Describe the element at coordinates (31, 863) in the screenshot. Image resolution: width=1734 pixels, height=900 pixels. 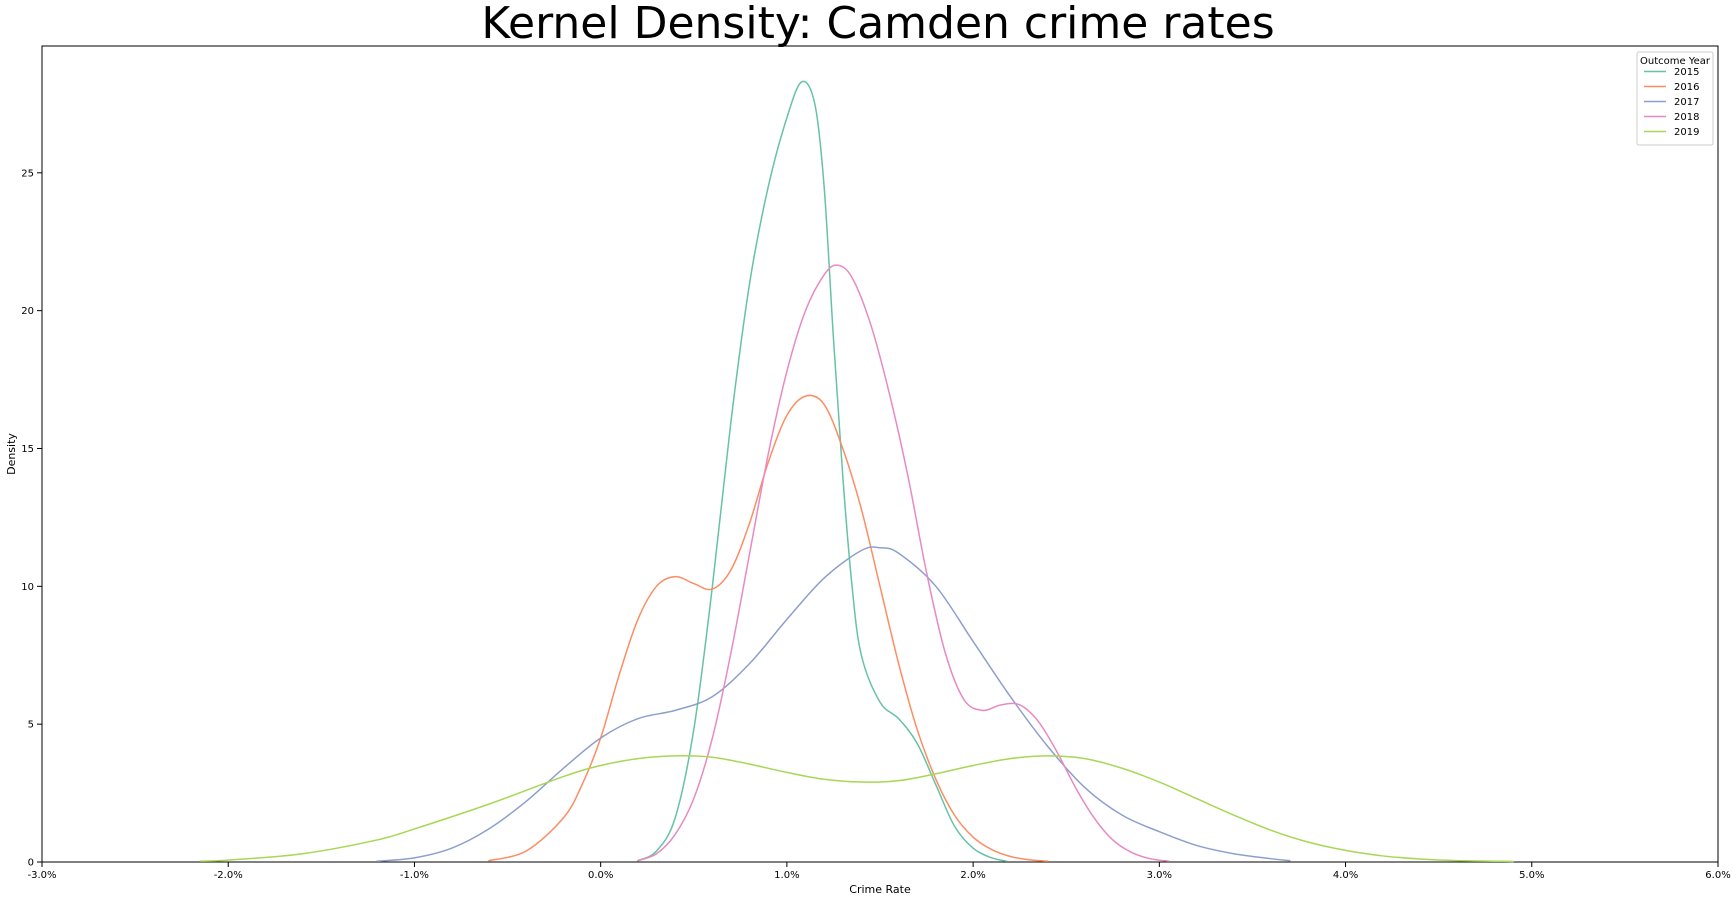
I see `y-tick-label: 0` at that location.